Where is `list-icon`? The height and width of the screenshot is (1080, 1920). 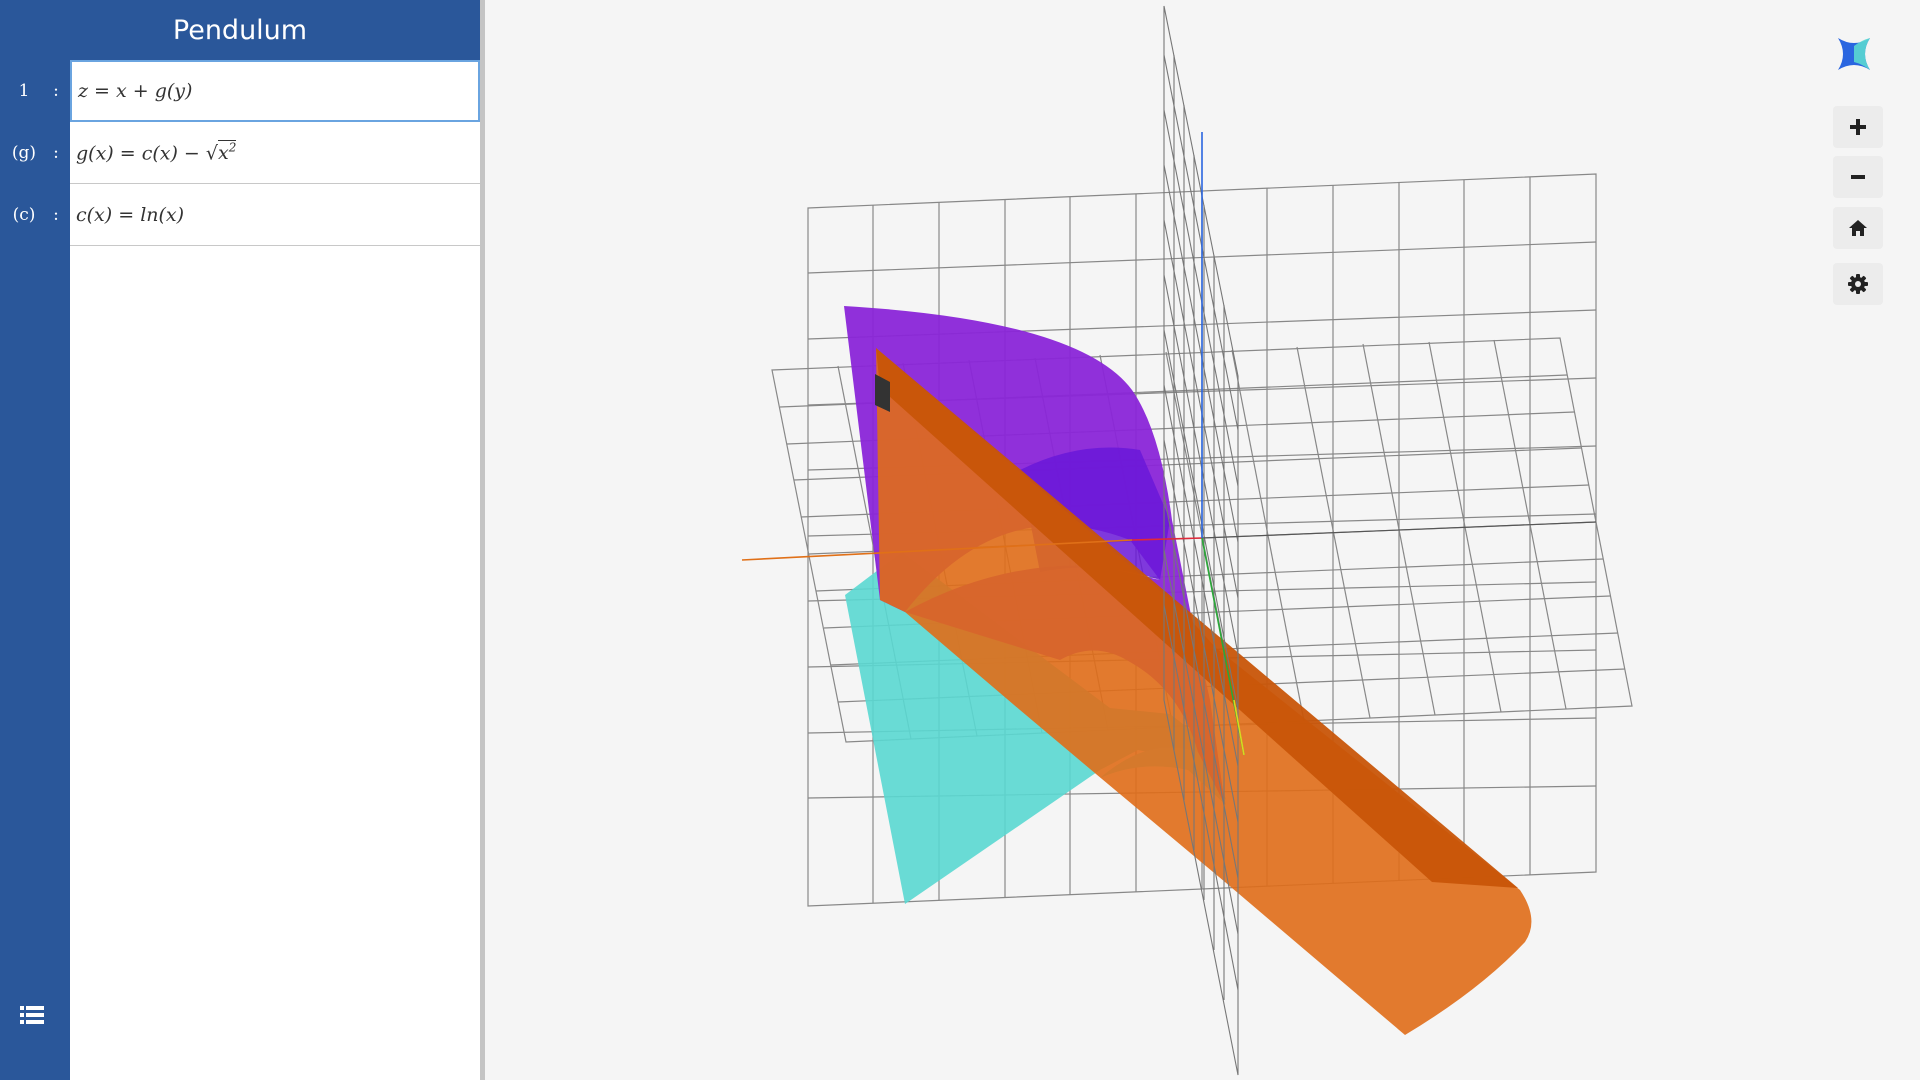 list-icon is located at coordinates (32, 1015).